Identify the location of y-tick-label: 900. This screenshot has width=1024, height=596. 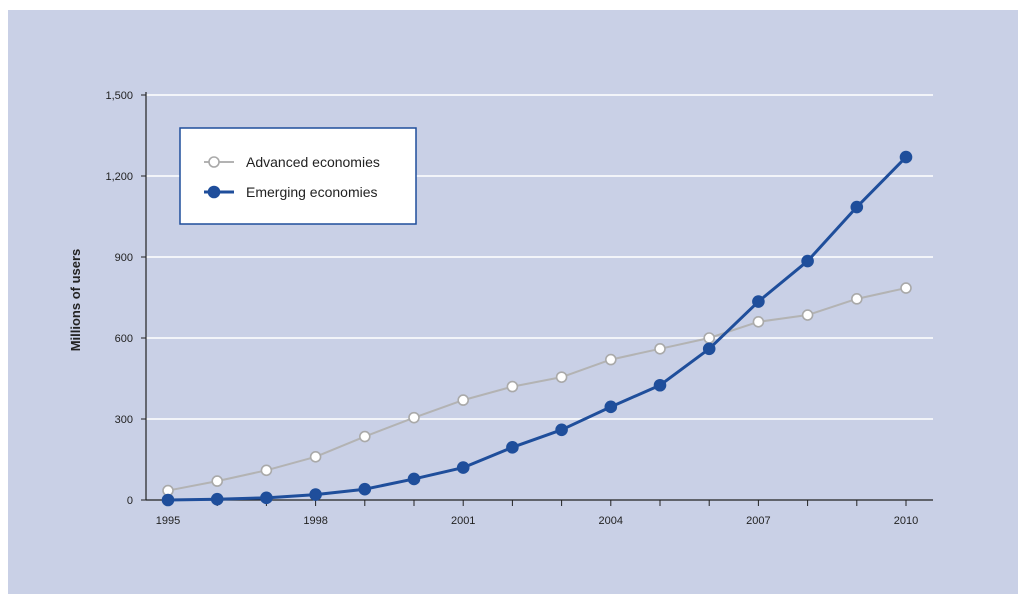
(124, 258).